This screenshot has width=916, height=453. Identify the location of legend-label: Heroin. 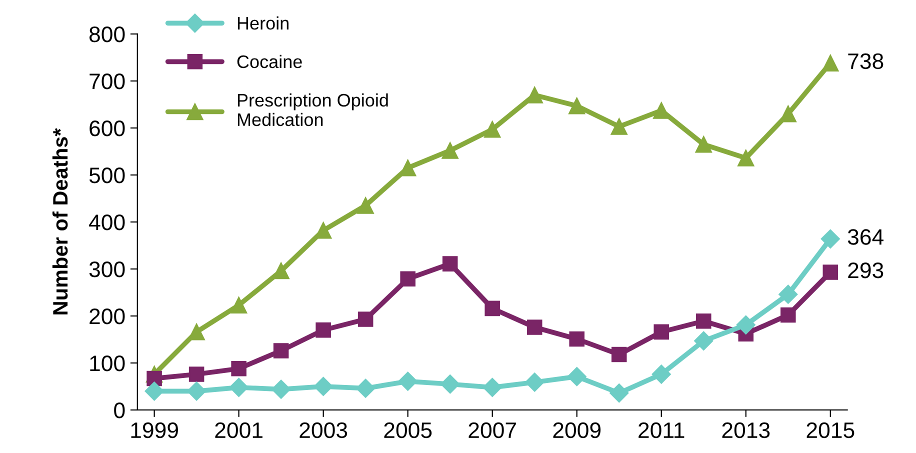
(263, 23).